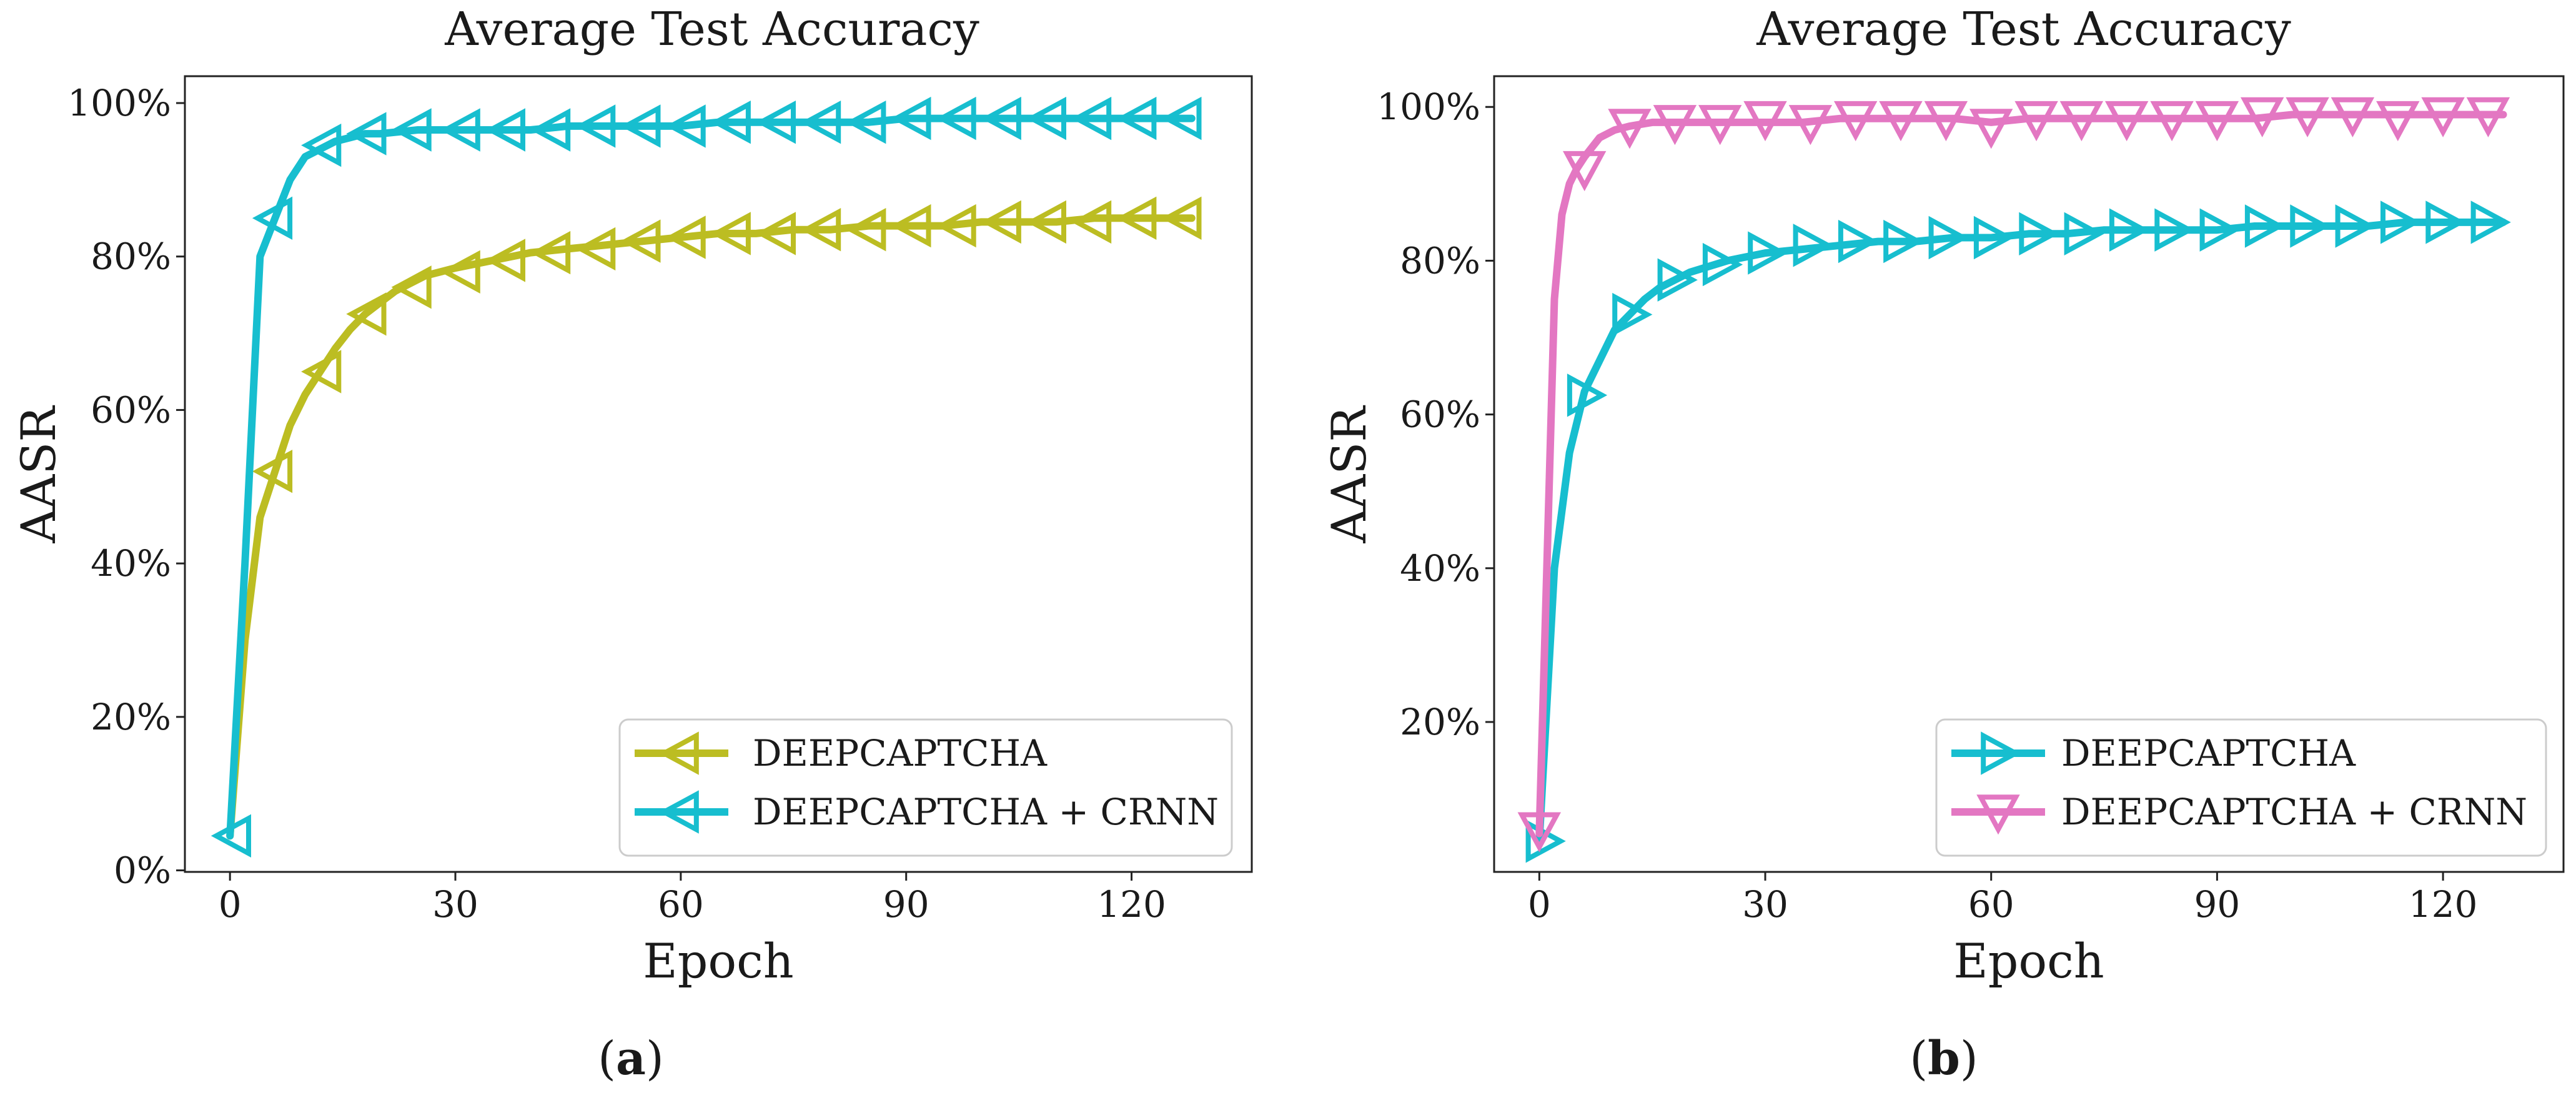 The height and width of the screenshot is (1093, 2576). Describe the element at coordinates (678, 812) in the screenshot. I see `legend-marker` at that location.